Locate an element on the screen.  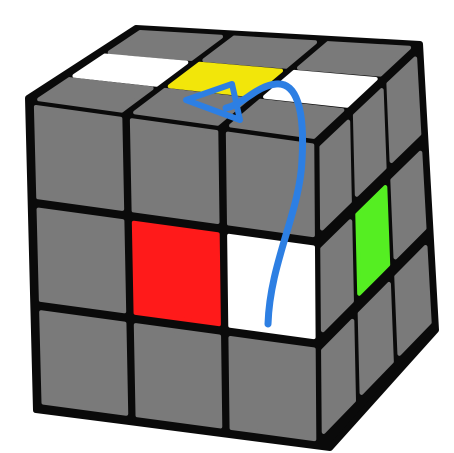
arrow-head is located at coordinates (213, 102).